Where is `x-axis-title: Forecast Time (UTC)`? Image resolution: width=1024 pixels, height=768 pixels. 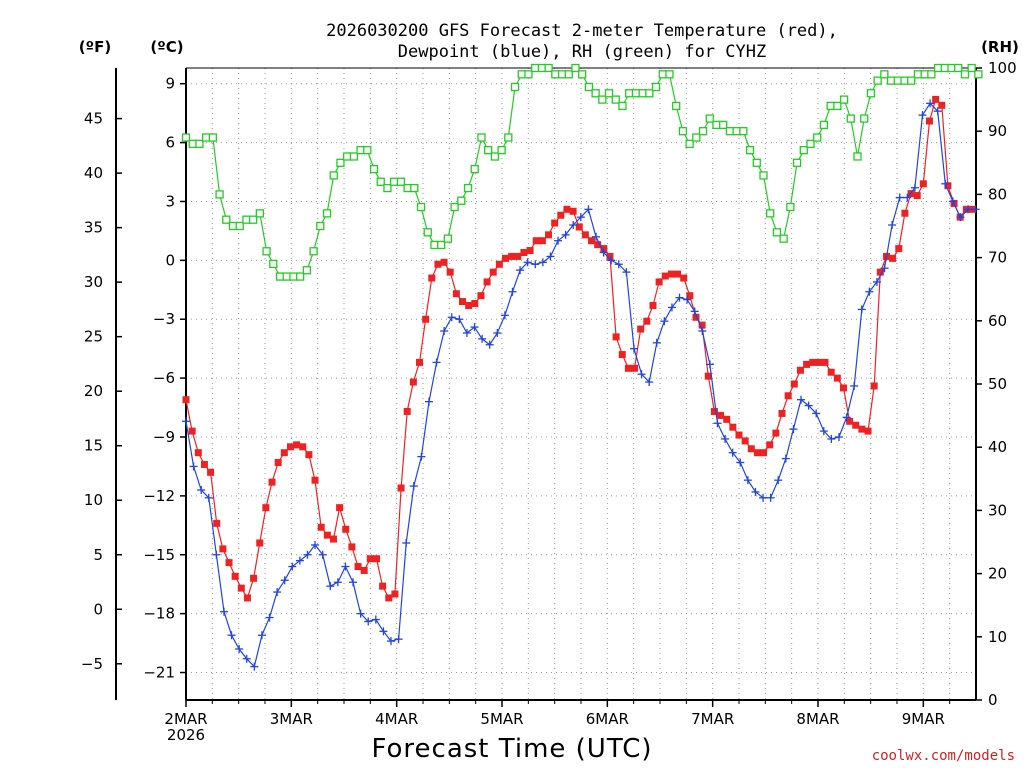
x-axis-title: Forecast Time (UTC) is located at coordinates (511, 749).